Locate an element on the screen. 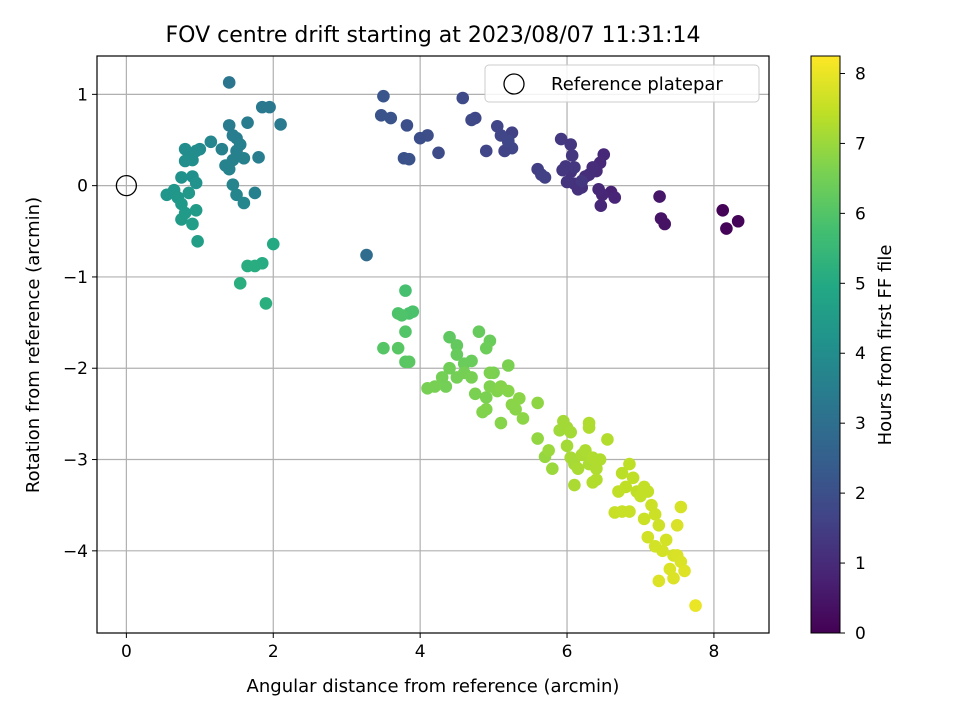 This screenshot has height=720, width=960. y-axis-ticks: −4 −3 −2 −1 0 1 is located at coordinates (80, 323).